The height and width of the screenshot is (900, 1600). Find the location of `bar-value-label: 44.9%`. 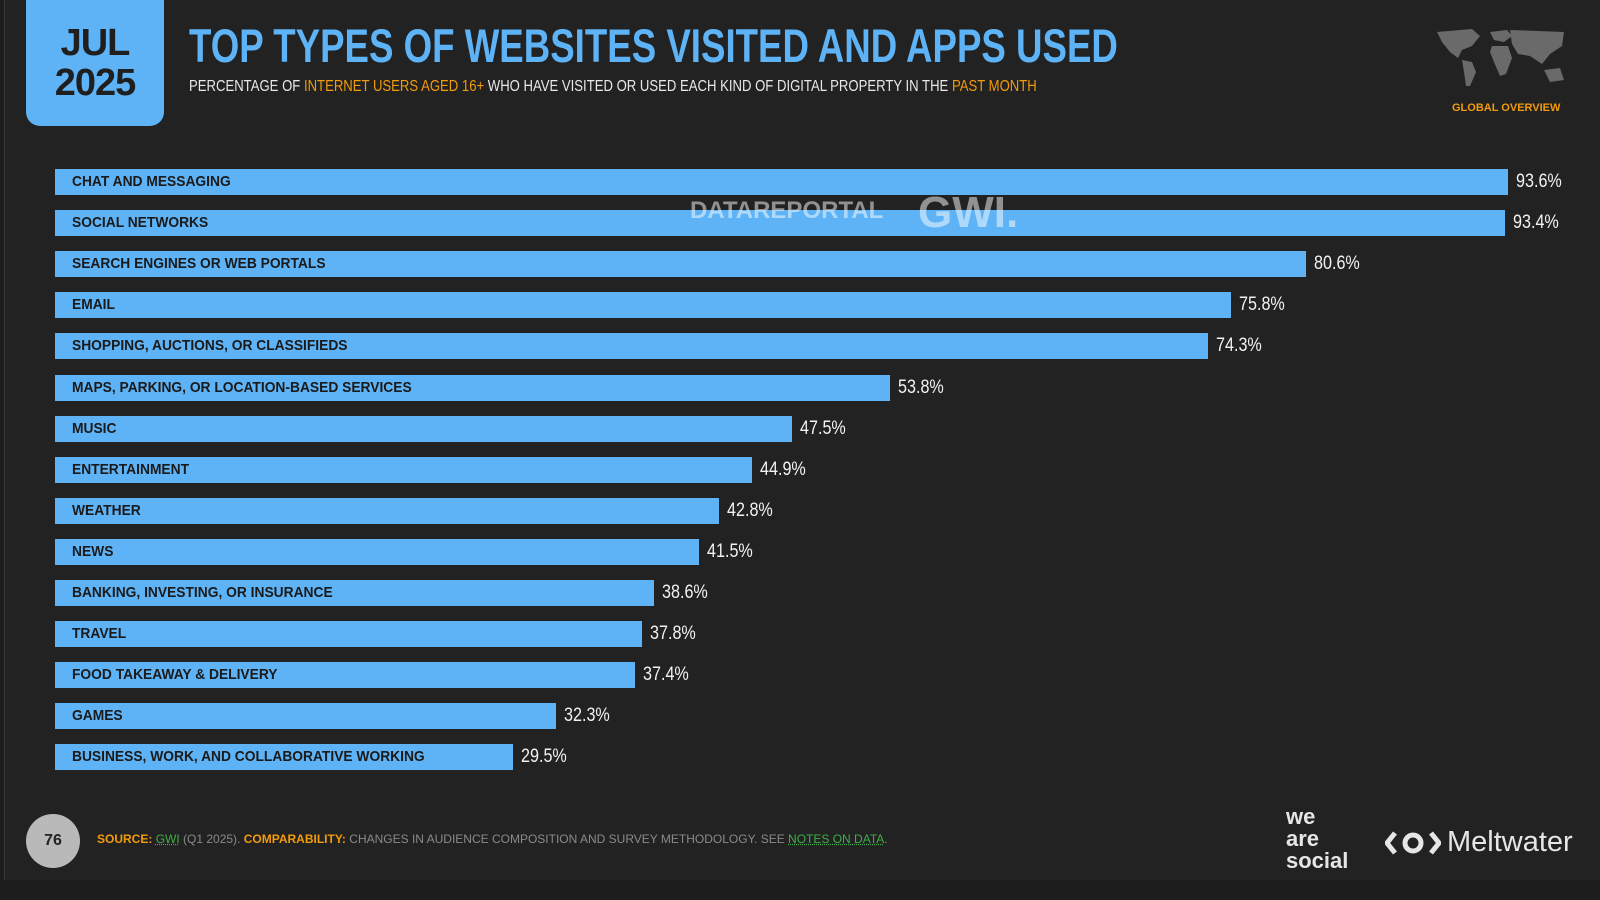

bar-value-label: 44.9% is located at coordinates (782, 469).